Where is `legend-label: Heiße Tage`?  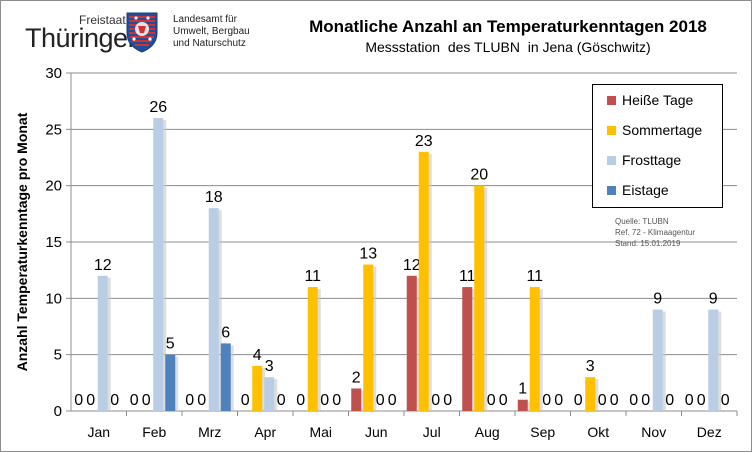 legend-label: Heiße Tage is located at coordinates (658, 100).